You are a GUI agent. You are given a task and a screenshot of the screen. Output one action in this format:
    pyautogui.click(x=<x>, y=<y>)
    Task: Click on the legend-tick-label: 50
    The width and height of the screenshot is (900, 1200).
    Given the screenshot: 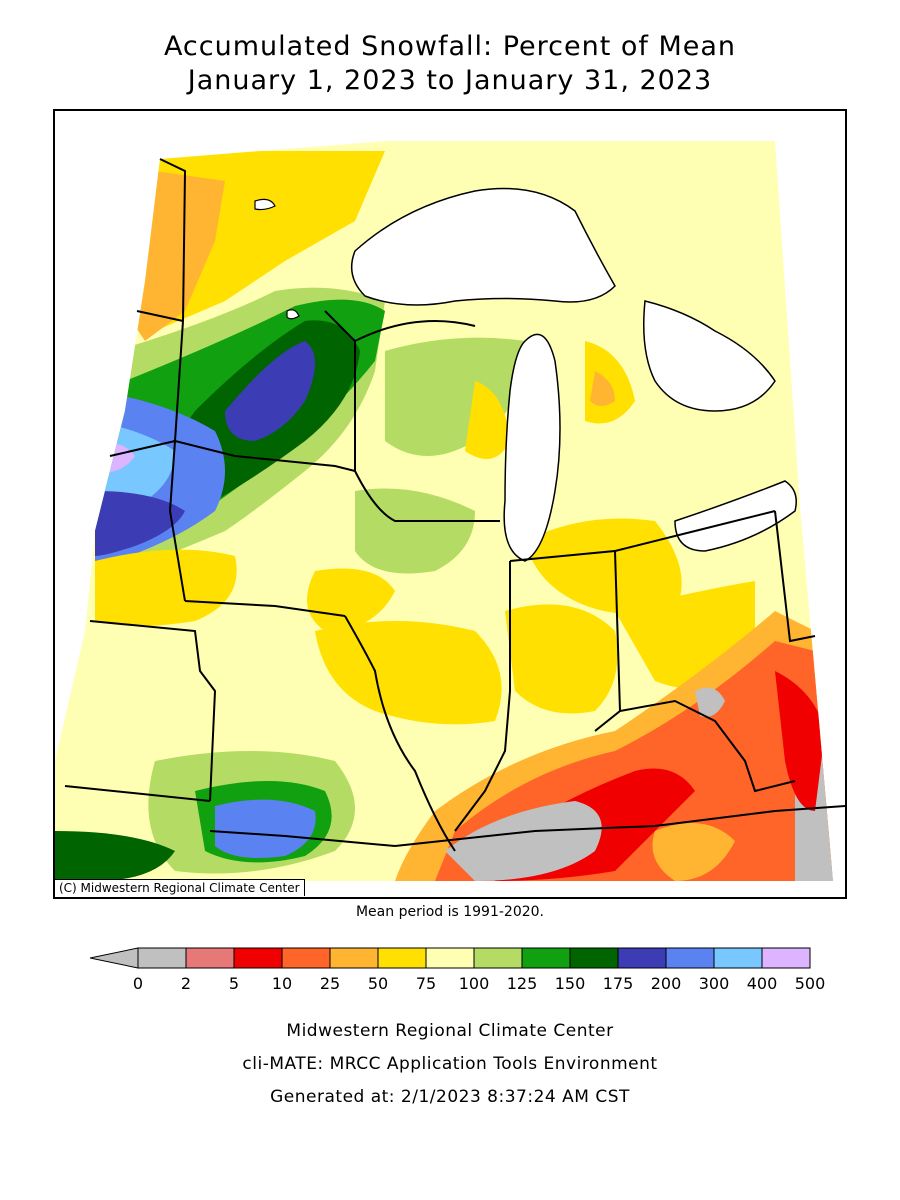 What is the action you would take?
    pyautogui.click(x=378, y=983)
    